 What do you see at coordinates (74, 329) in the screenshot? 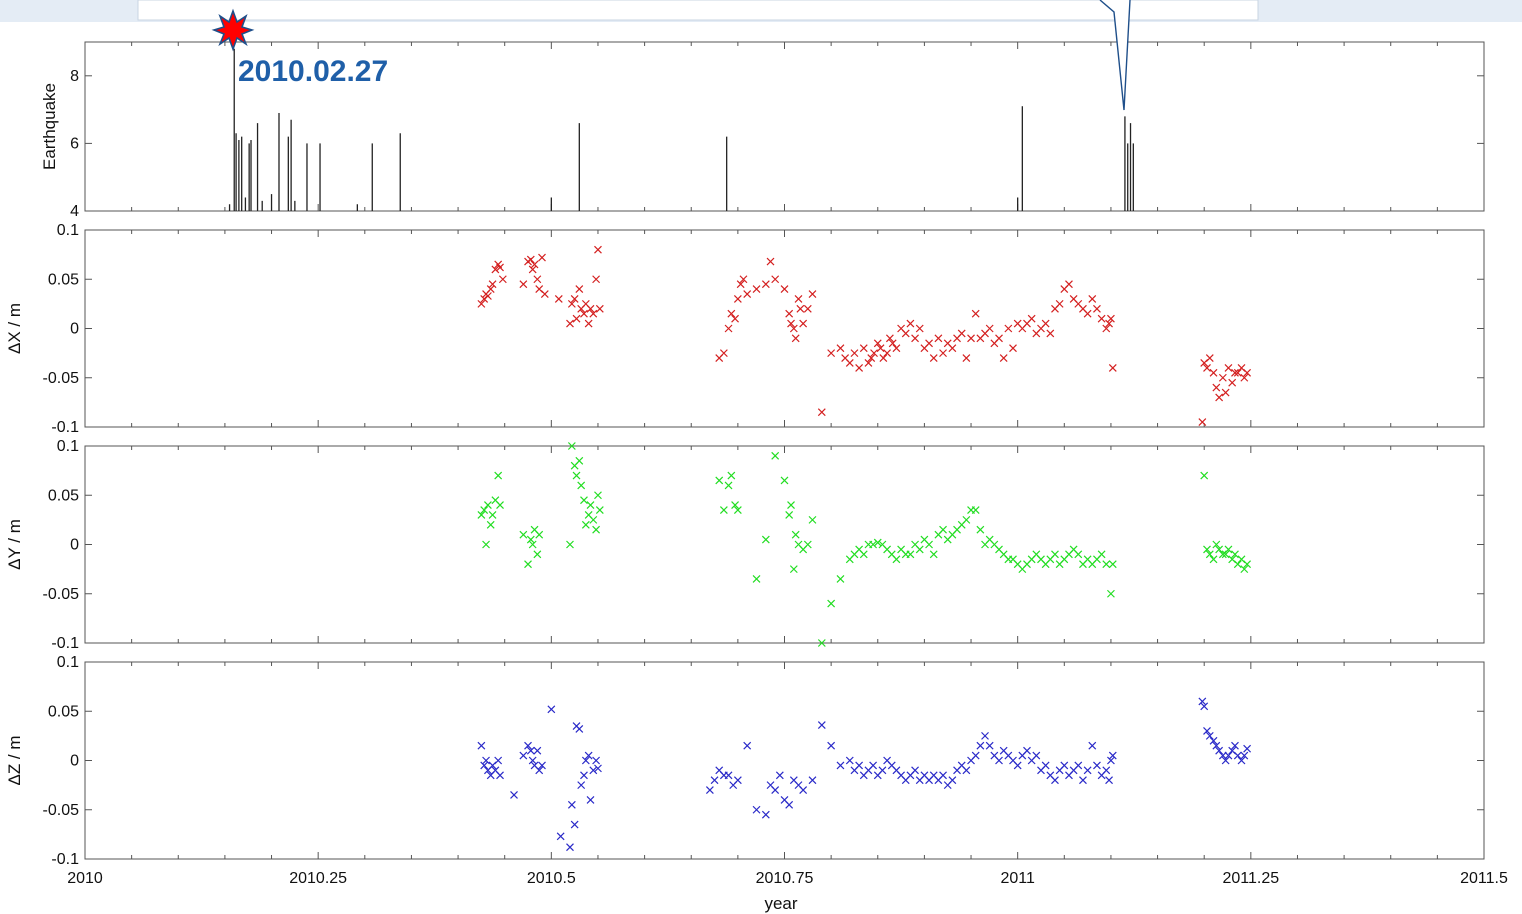
I see `y-tick-label: 0` at bounding box center [74, 329].